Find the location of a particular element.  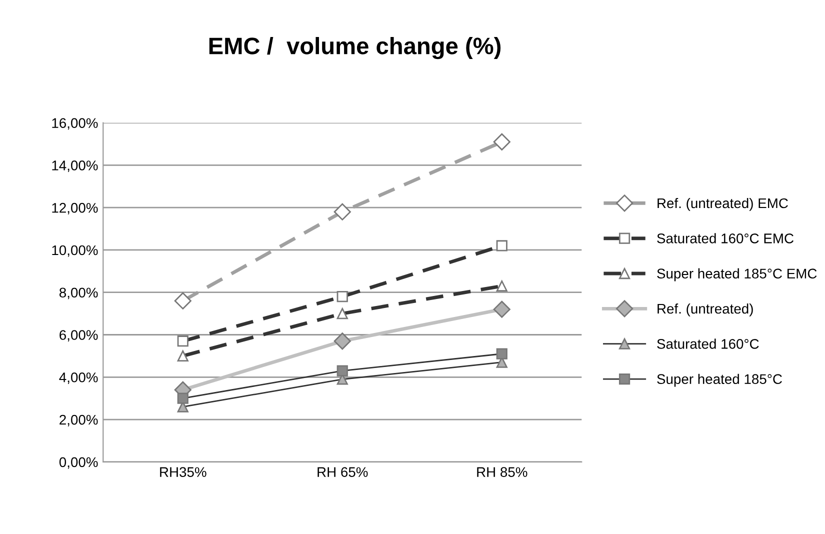

legend-label: Super heated 185°C is located at coordinates (719, 380).